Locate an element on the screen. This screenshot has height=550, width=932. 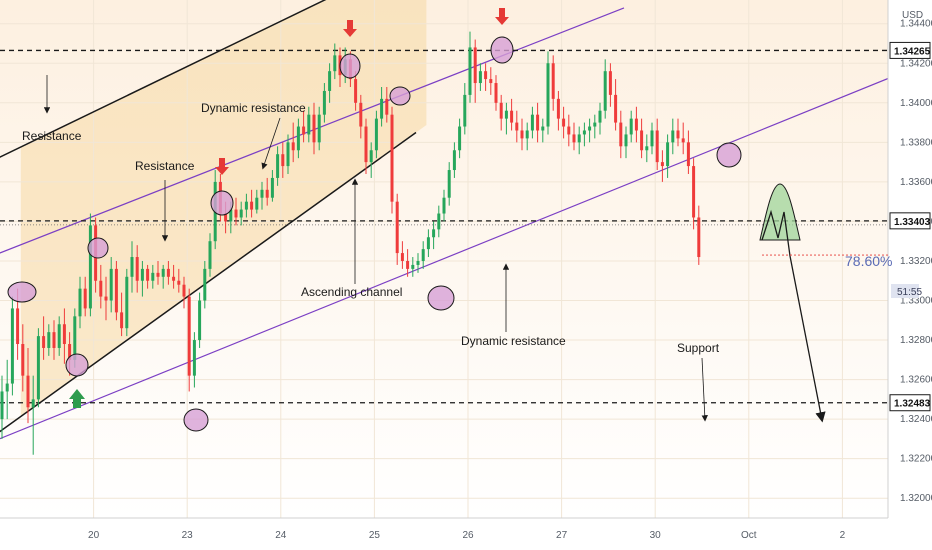
projection-arch is located at coordinates (780, 212).